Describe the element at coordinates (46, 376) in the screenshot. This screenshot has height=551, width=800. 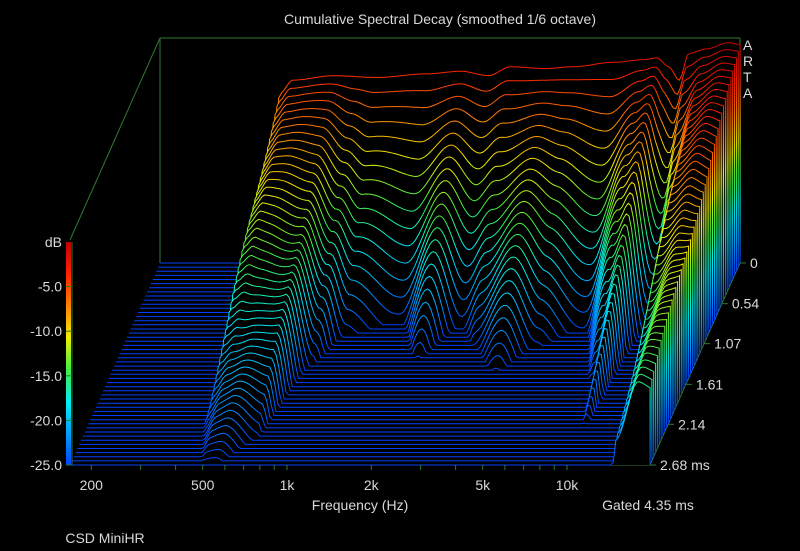
I see `db-tick-label: -15.0` at that location.